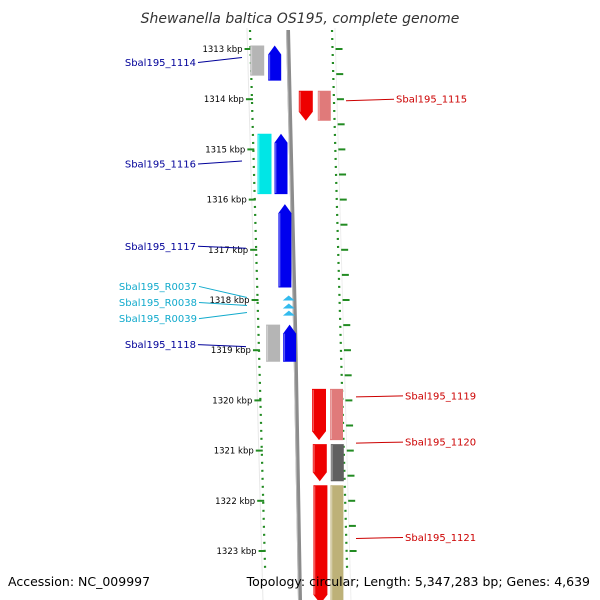 This screenshot has height=600, width=600. Describe the element at coordinates (440, 443) in the screenshot. I see `gene-label: Sbal195_1120` at that location.